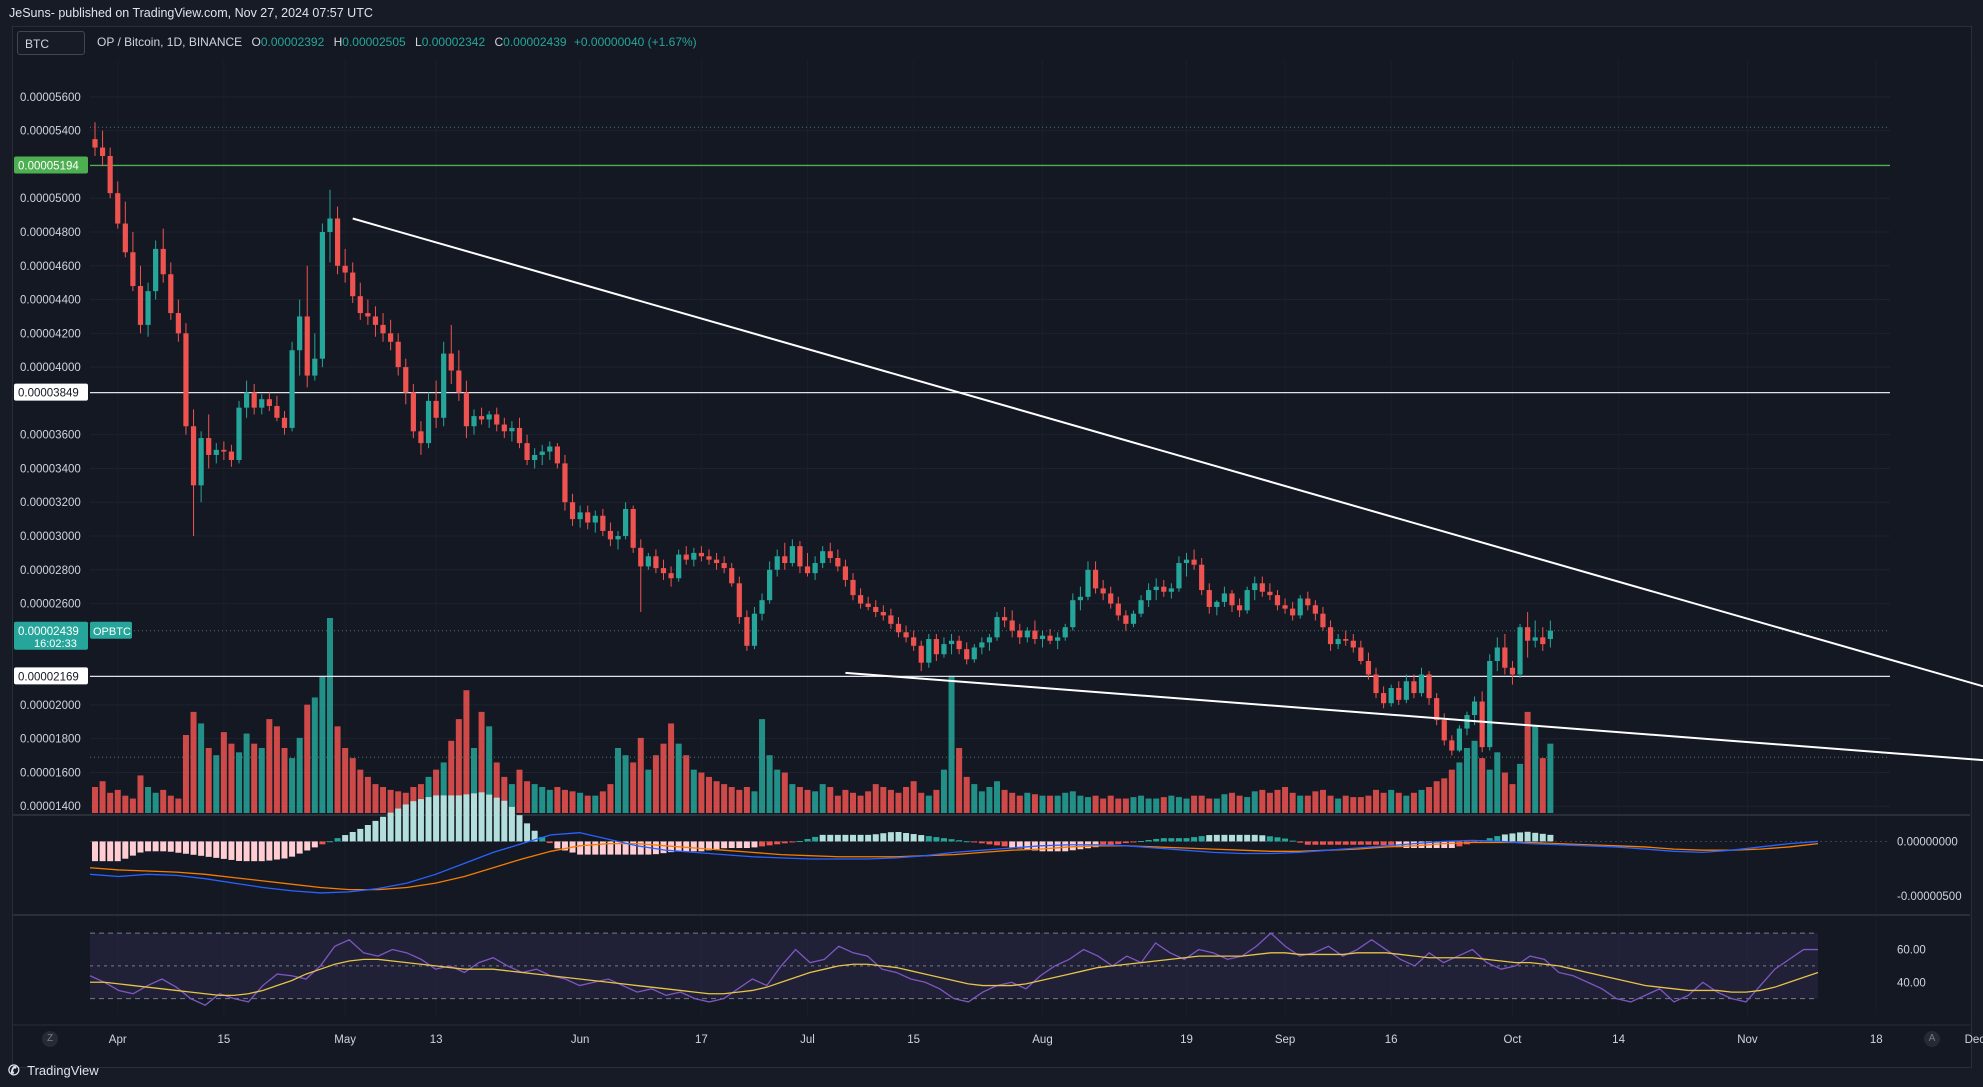  Describe the element at coordinates (345, 1040) in the screenshot. I see `x-axis-tick-label: May` at that location.